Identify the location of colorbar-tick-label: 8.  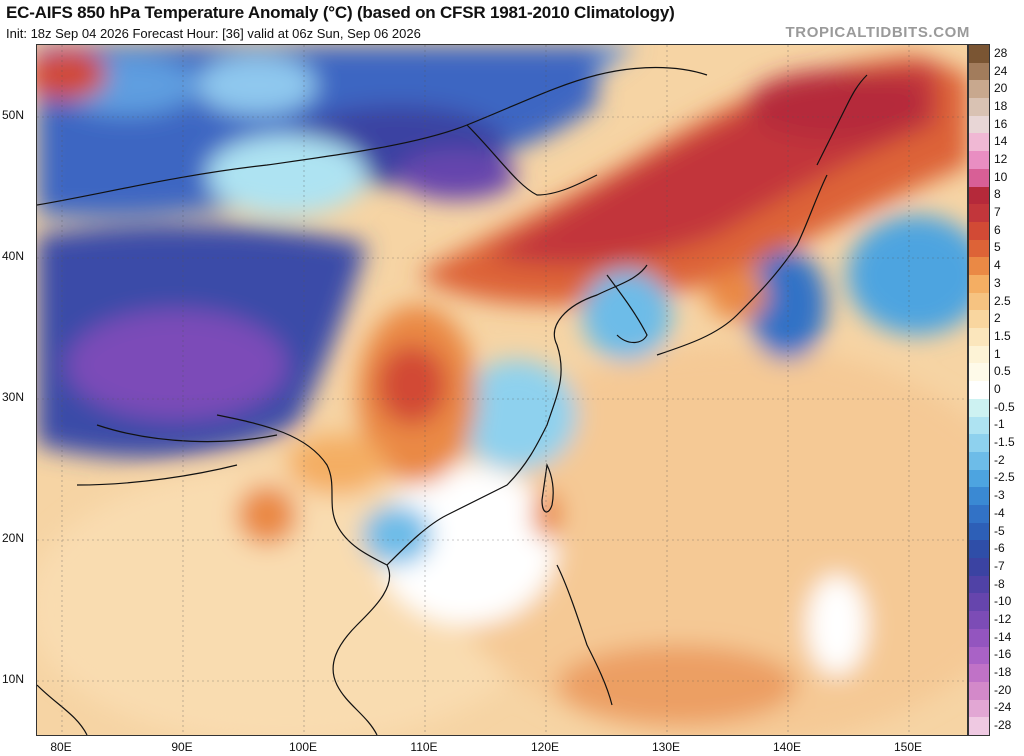
(997, 194).